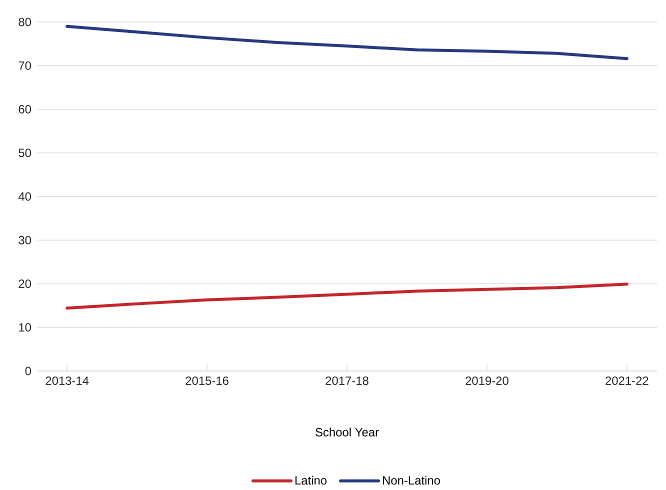 The height and width of the screenshot is (490, 666). Describe the element at coordinates (25, 153) in the screenshot. I see `y-tick-label: 50` at that location.